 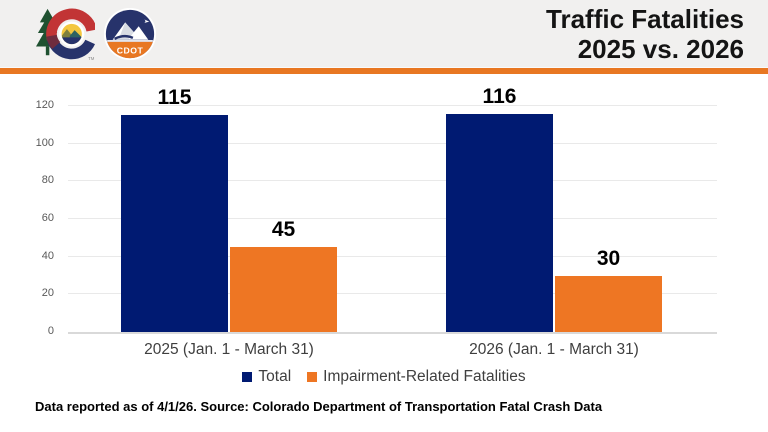 I want to click on y-tick-label-0: 0, so click(x=50, y=331).